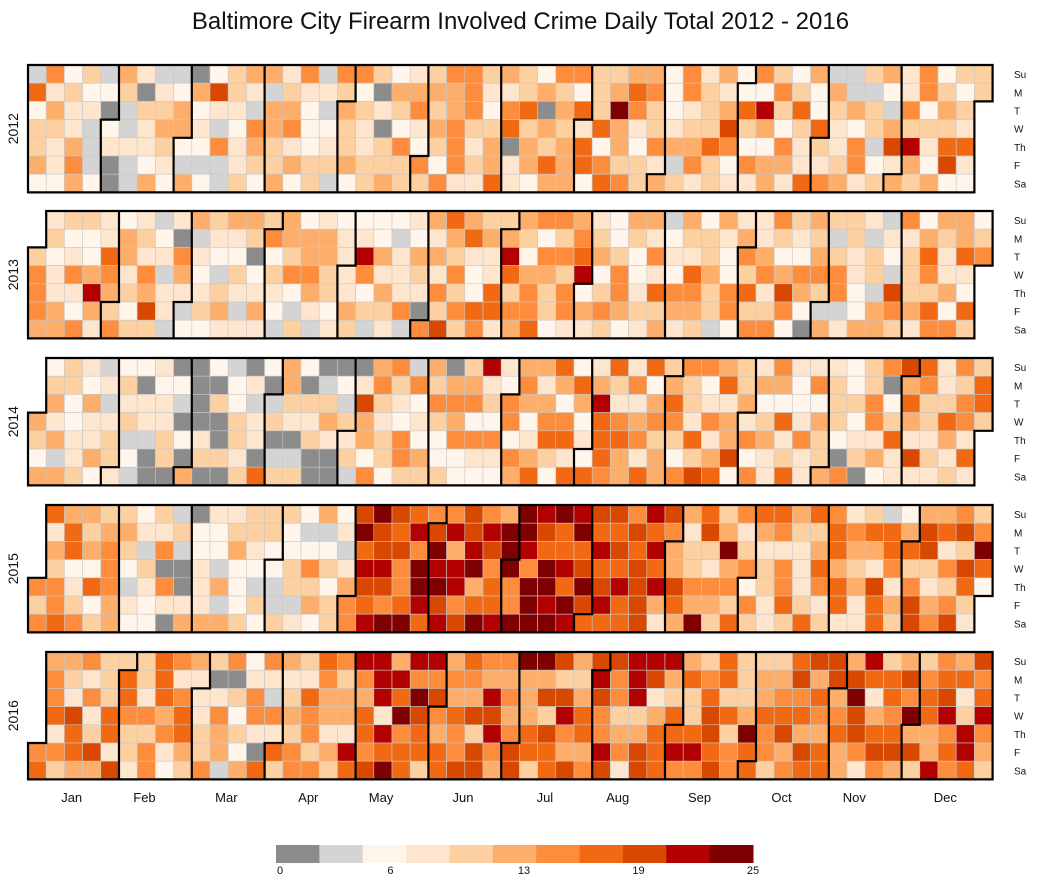  Describe the element at coordinates (1019, 717) in the screenshot. I see `weekday-label: W` at that location.